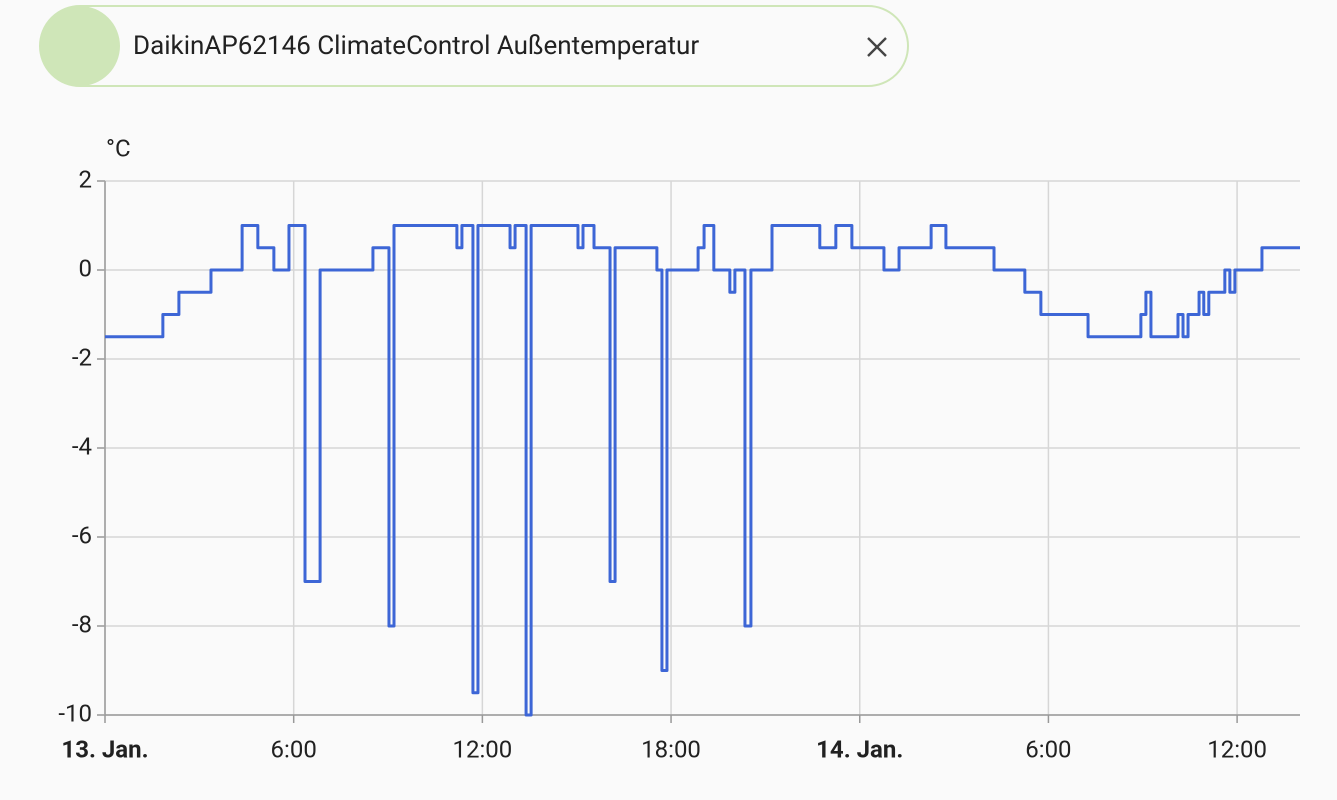 The height and width of the screenshot is (800, 1337). What do you see at coordinates (104, 749) in the screenshot?
I see `x-tick-label: 13. Jan.` at bounding box center [104, 749].